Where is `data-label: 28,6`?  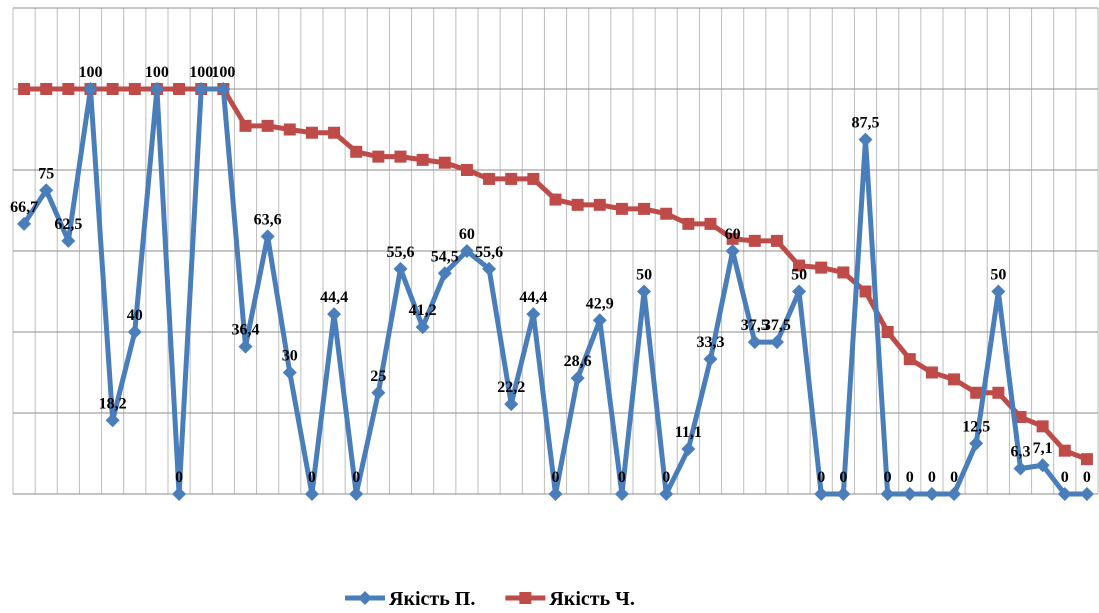
data-label: 28,6 is located at coordinates (578, 361).